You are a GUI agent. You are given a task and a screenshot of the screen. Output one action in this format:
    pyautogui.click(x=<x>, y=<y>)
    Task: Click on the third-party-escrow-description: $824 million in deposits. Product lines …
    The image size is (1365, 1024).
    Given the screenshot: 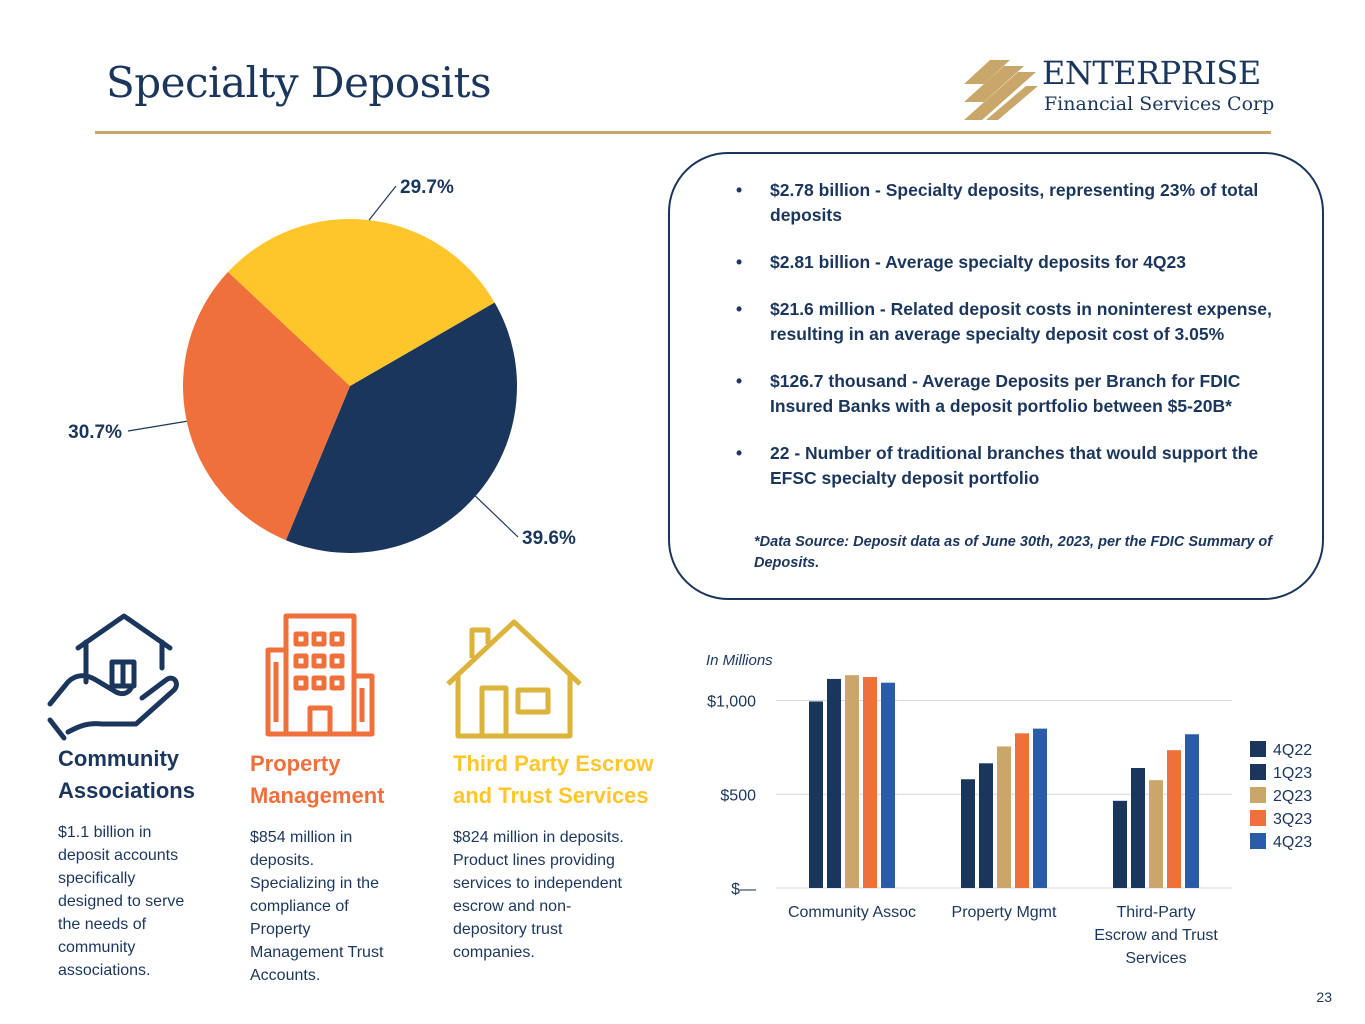 What is the action you would take?
    pyautogui.click(x=538, y=895)
    